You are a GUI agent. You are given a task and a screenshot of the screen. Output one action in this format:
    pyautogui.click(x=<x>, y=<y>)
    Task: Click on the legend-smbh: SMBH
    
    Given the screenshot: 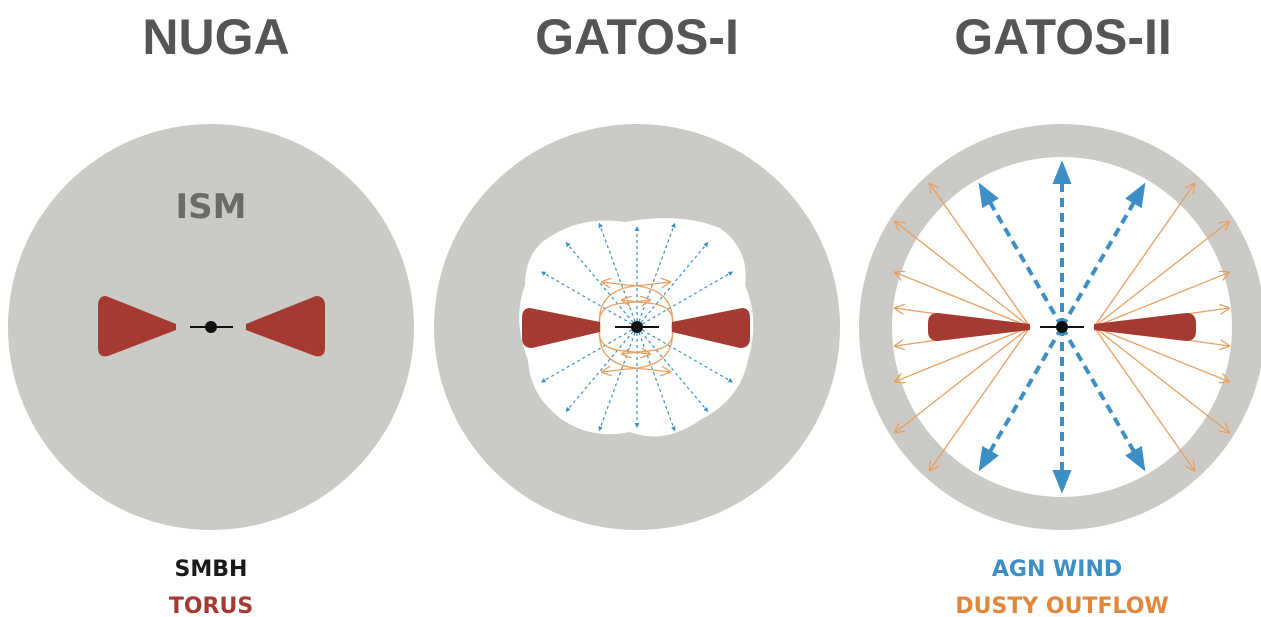 What is the action you would take?
    pyautogui.click(x=211, y=569)
    